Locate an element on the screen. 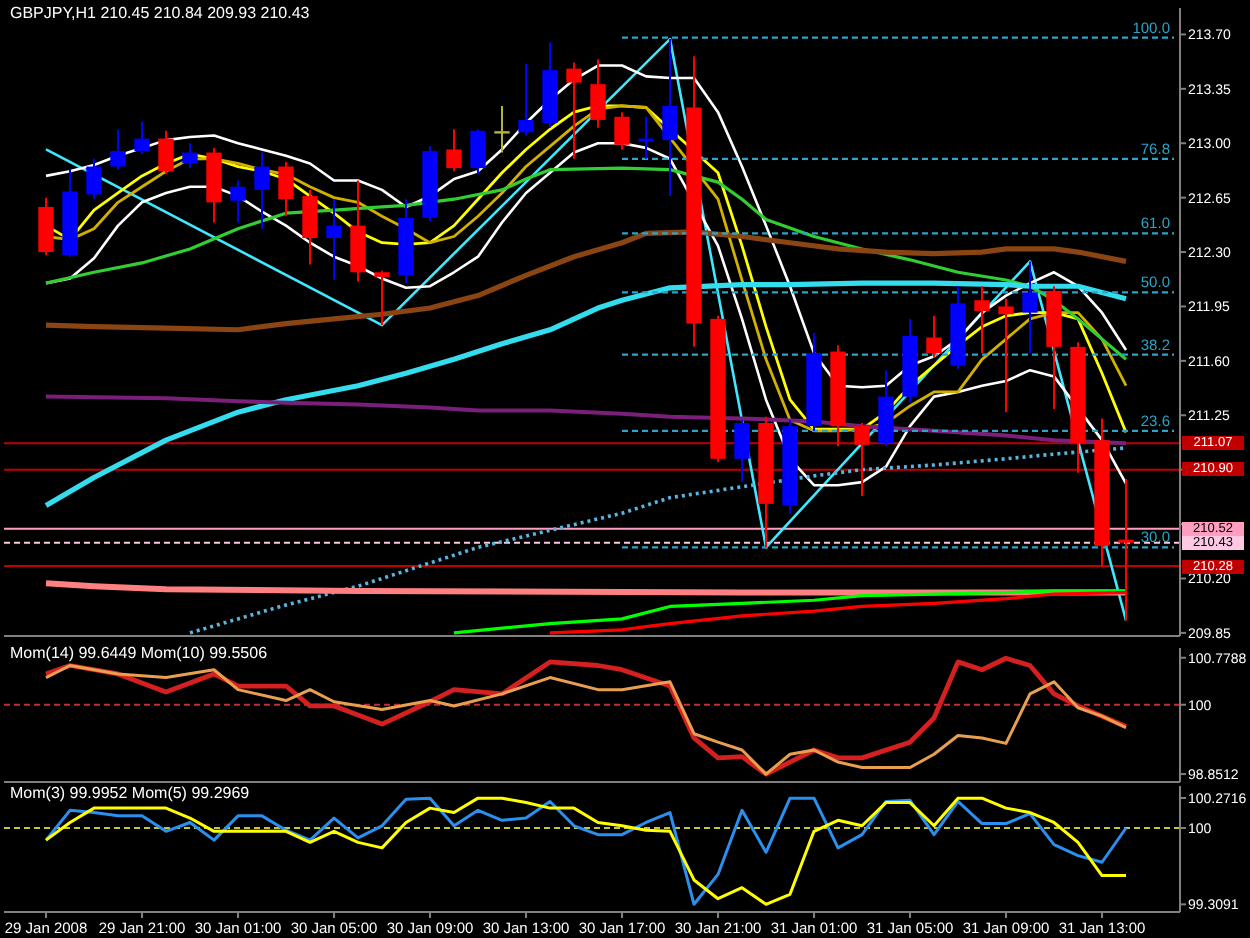 The image size is (1250, 938). chart-title: Mom(14) 99.6449 Mom(10) 99.5506 is located at coordinates (139, 653).